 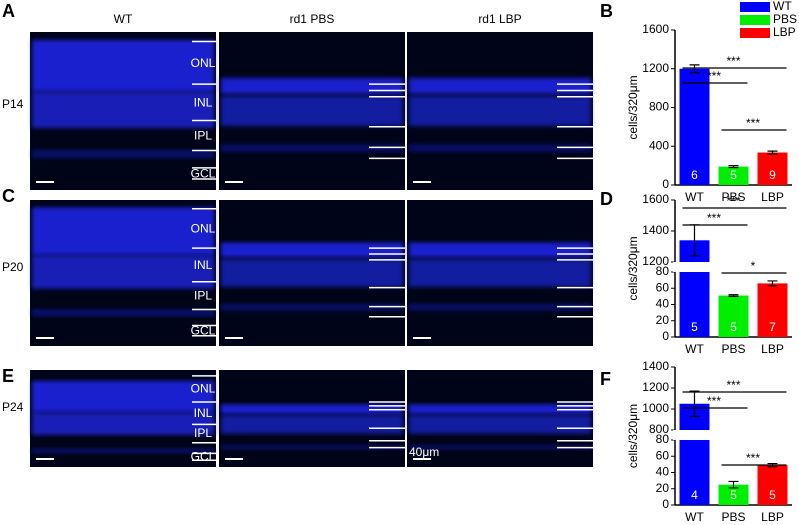 What do you see at coordinates (424, 452) in the screenshot?
I see `scale-bar-label: 40μm` at bounding box center [424, 452].